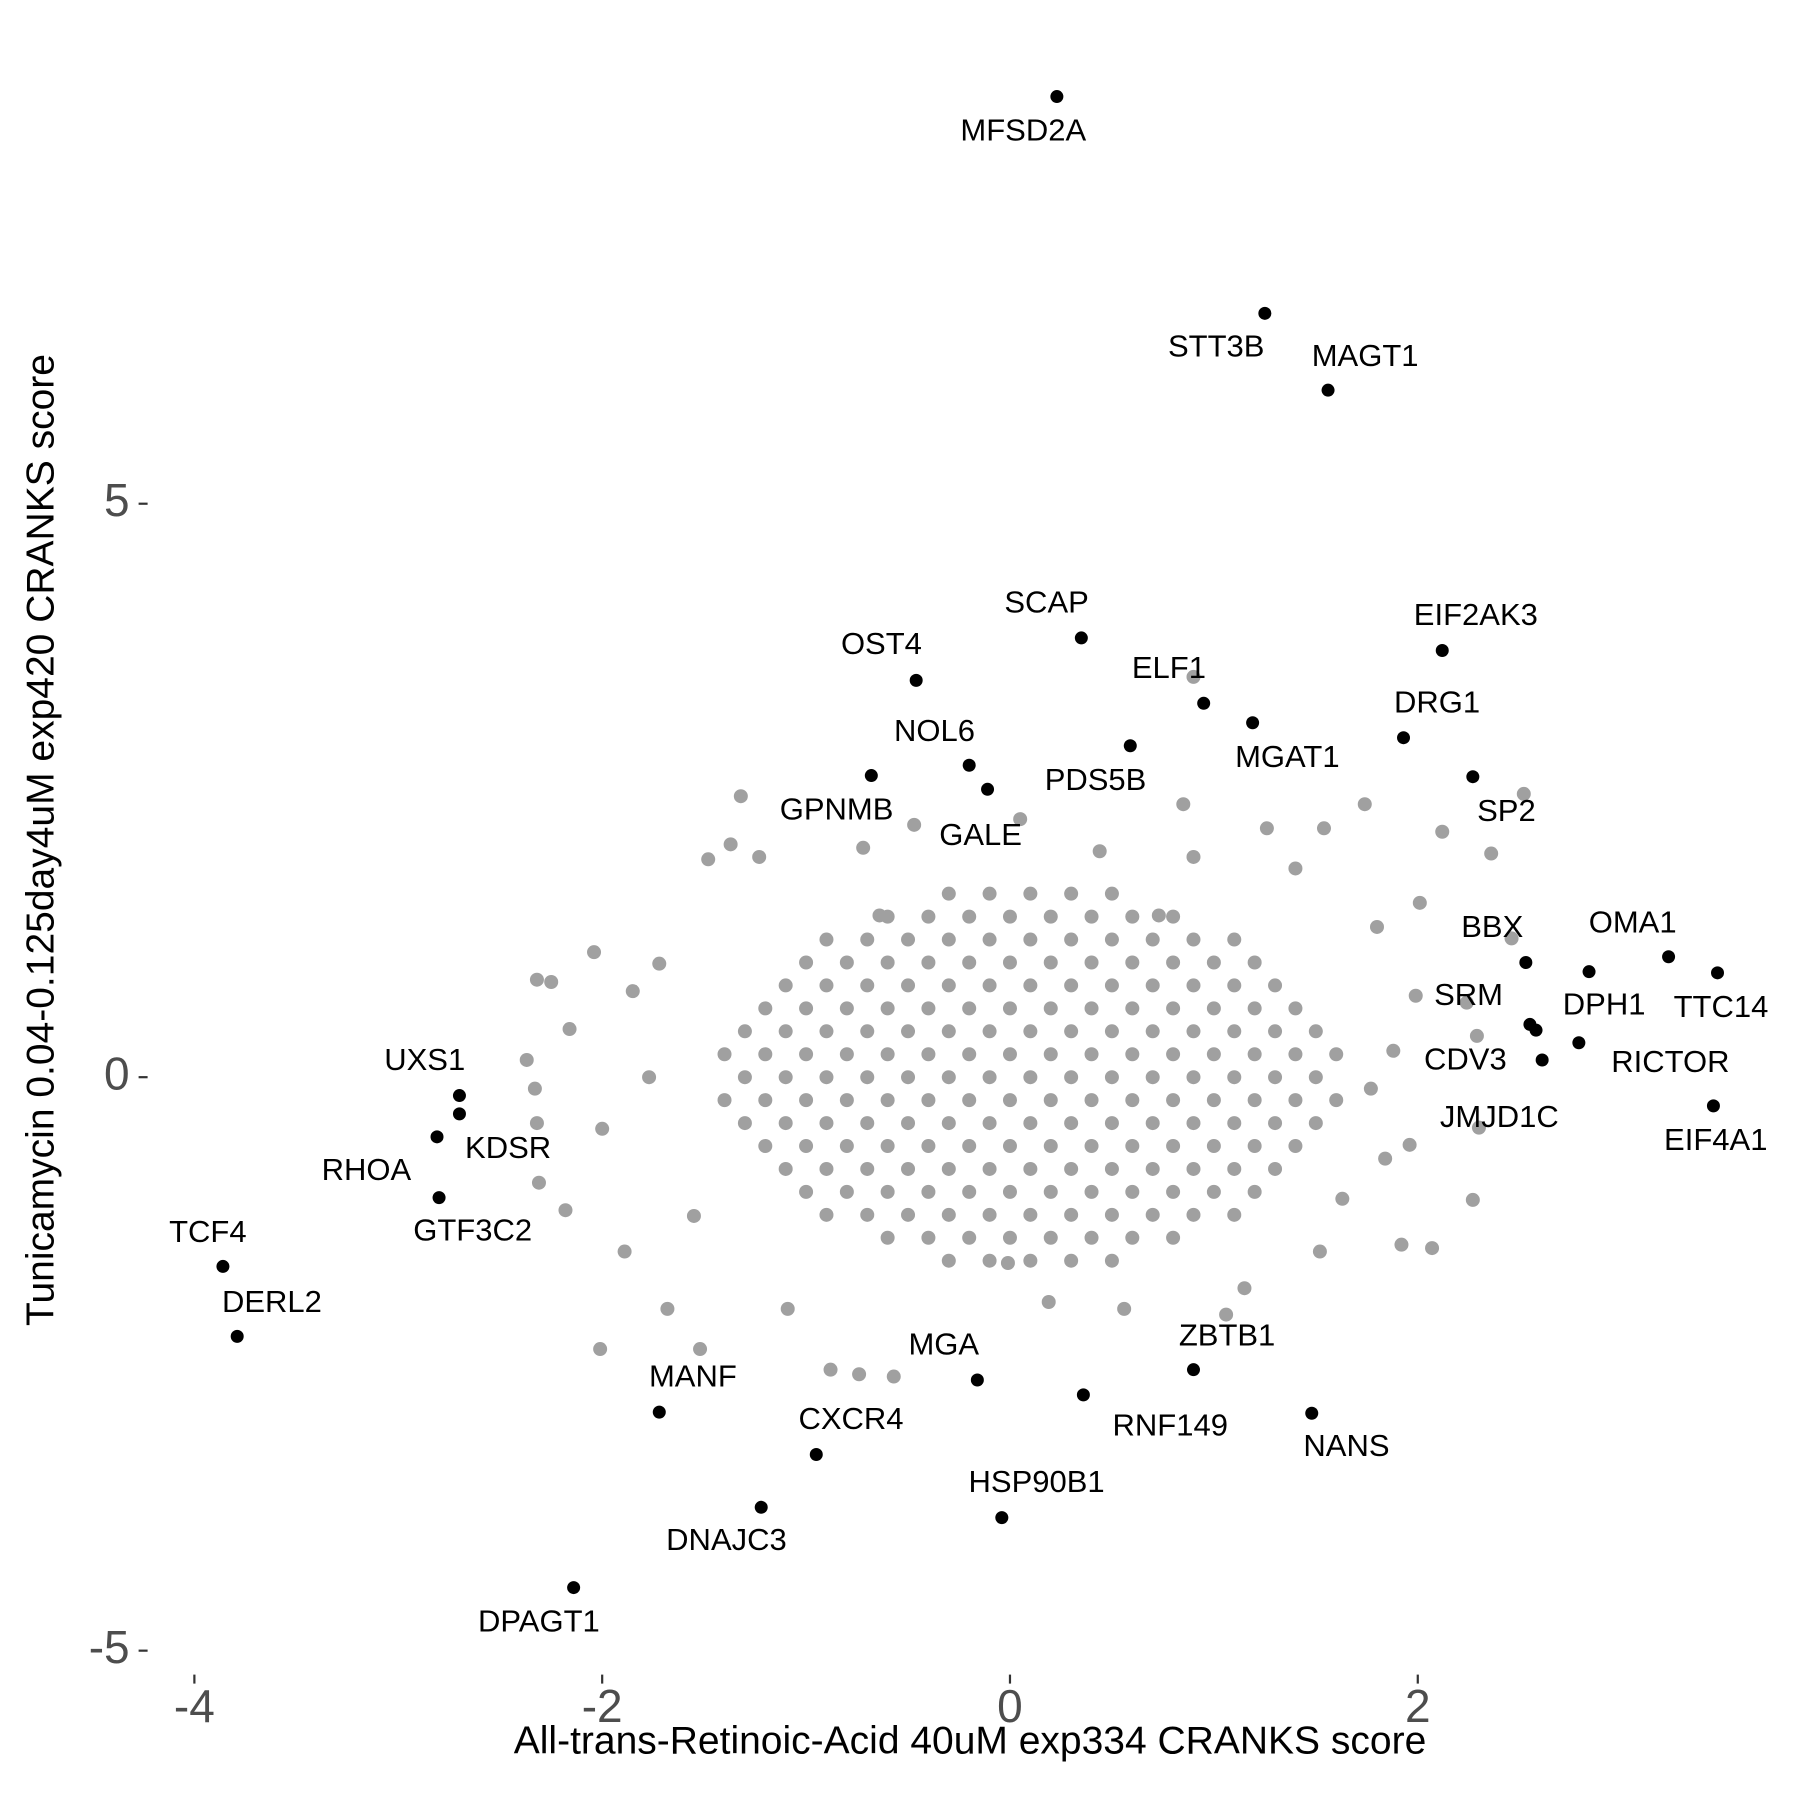 This screenshot has height=1800, width=1800. Describe the element at coordinates (1670, 1061) in the screenshot. I see `point-label: RICTOR` at that location.